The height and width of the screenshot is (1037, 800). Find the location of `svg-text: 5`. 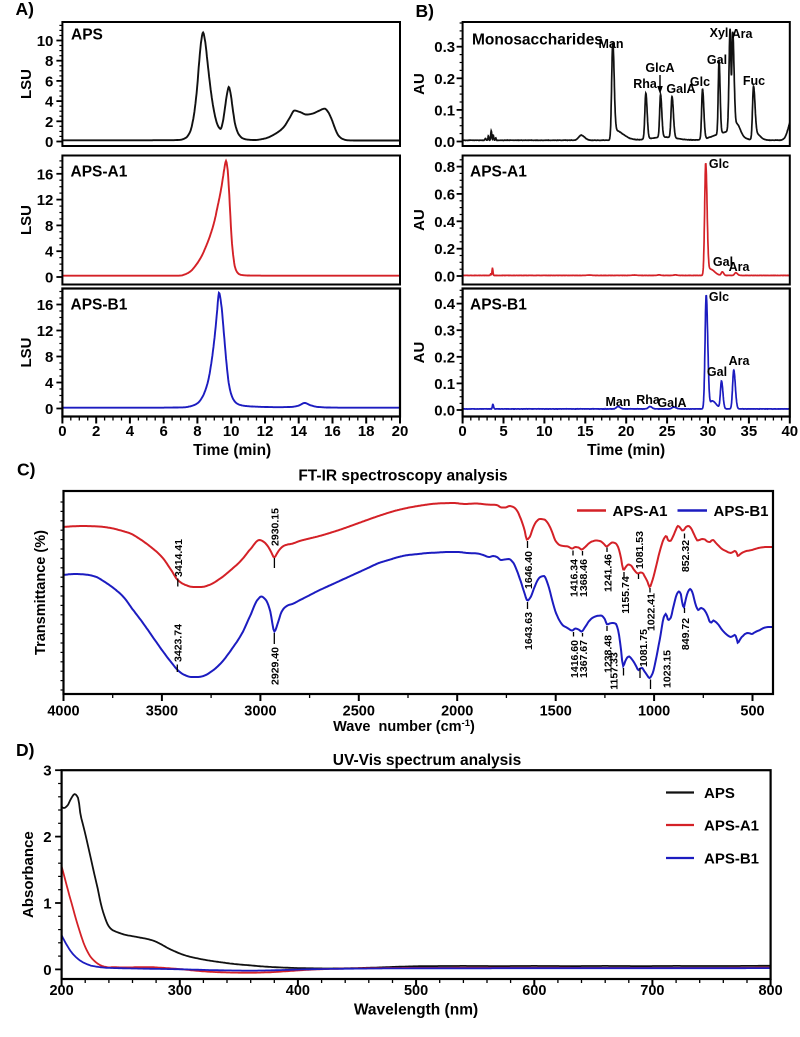

svg-text: 5 is located at coordinates (503, 431).